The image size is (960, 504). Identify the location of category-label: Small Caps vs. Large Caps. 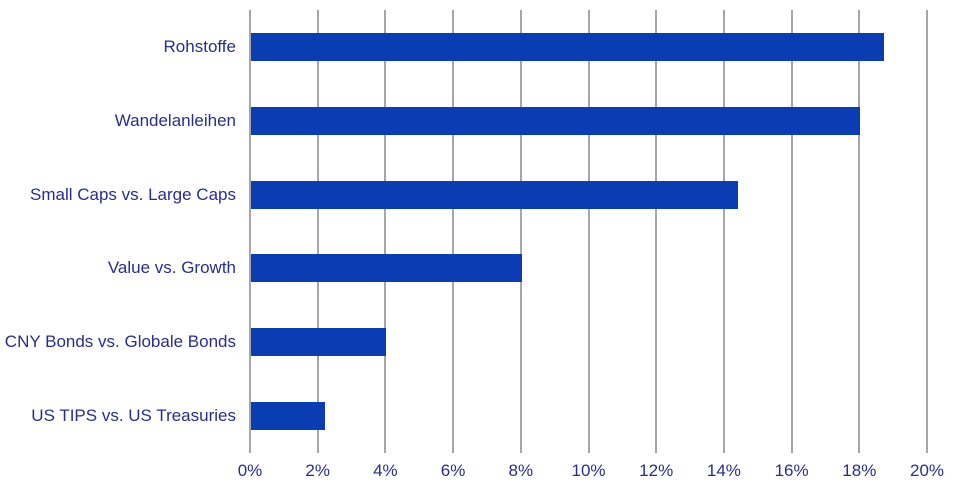
(133, 194).